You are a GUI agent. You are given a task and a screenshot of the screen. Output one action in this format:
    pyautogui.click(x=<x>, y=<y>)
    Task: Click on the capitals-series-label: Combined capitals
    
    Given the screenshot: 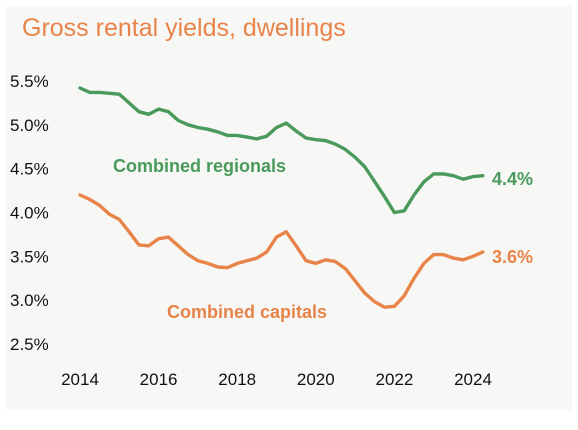 What is the action you would take?
    pyautogui.click(x=247, y=312)
    